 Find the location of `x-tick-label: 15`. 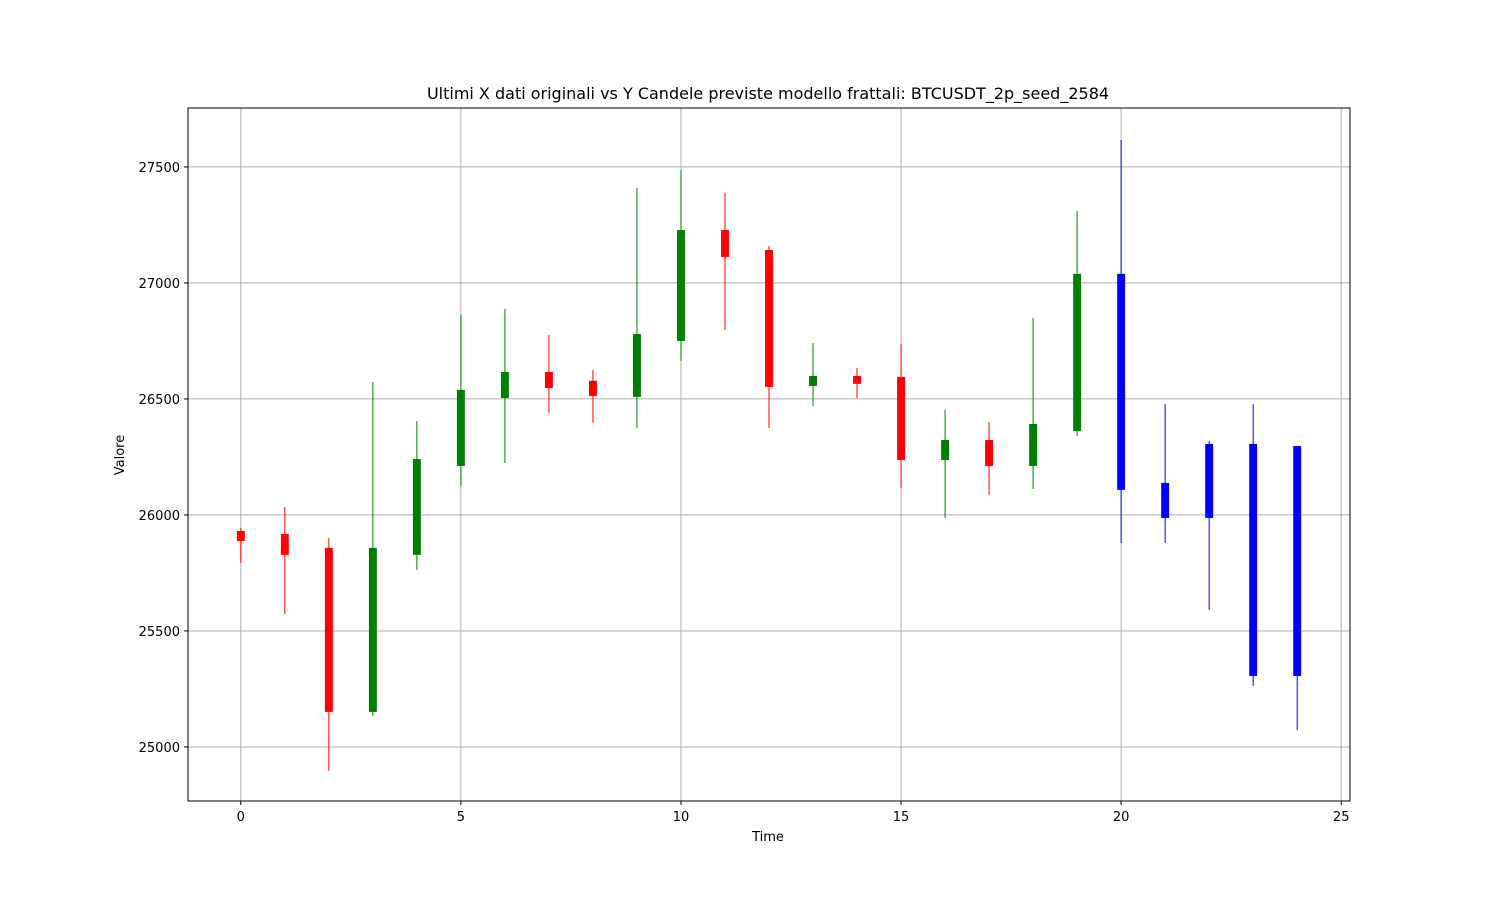

x-tick-label: 15 is located at coordinates (901, 817).